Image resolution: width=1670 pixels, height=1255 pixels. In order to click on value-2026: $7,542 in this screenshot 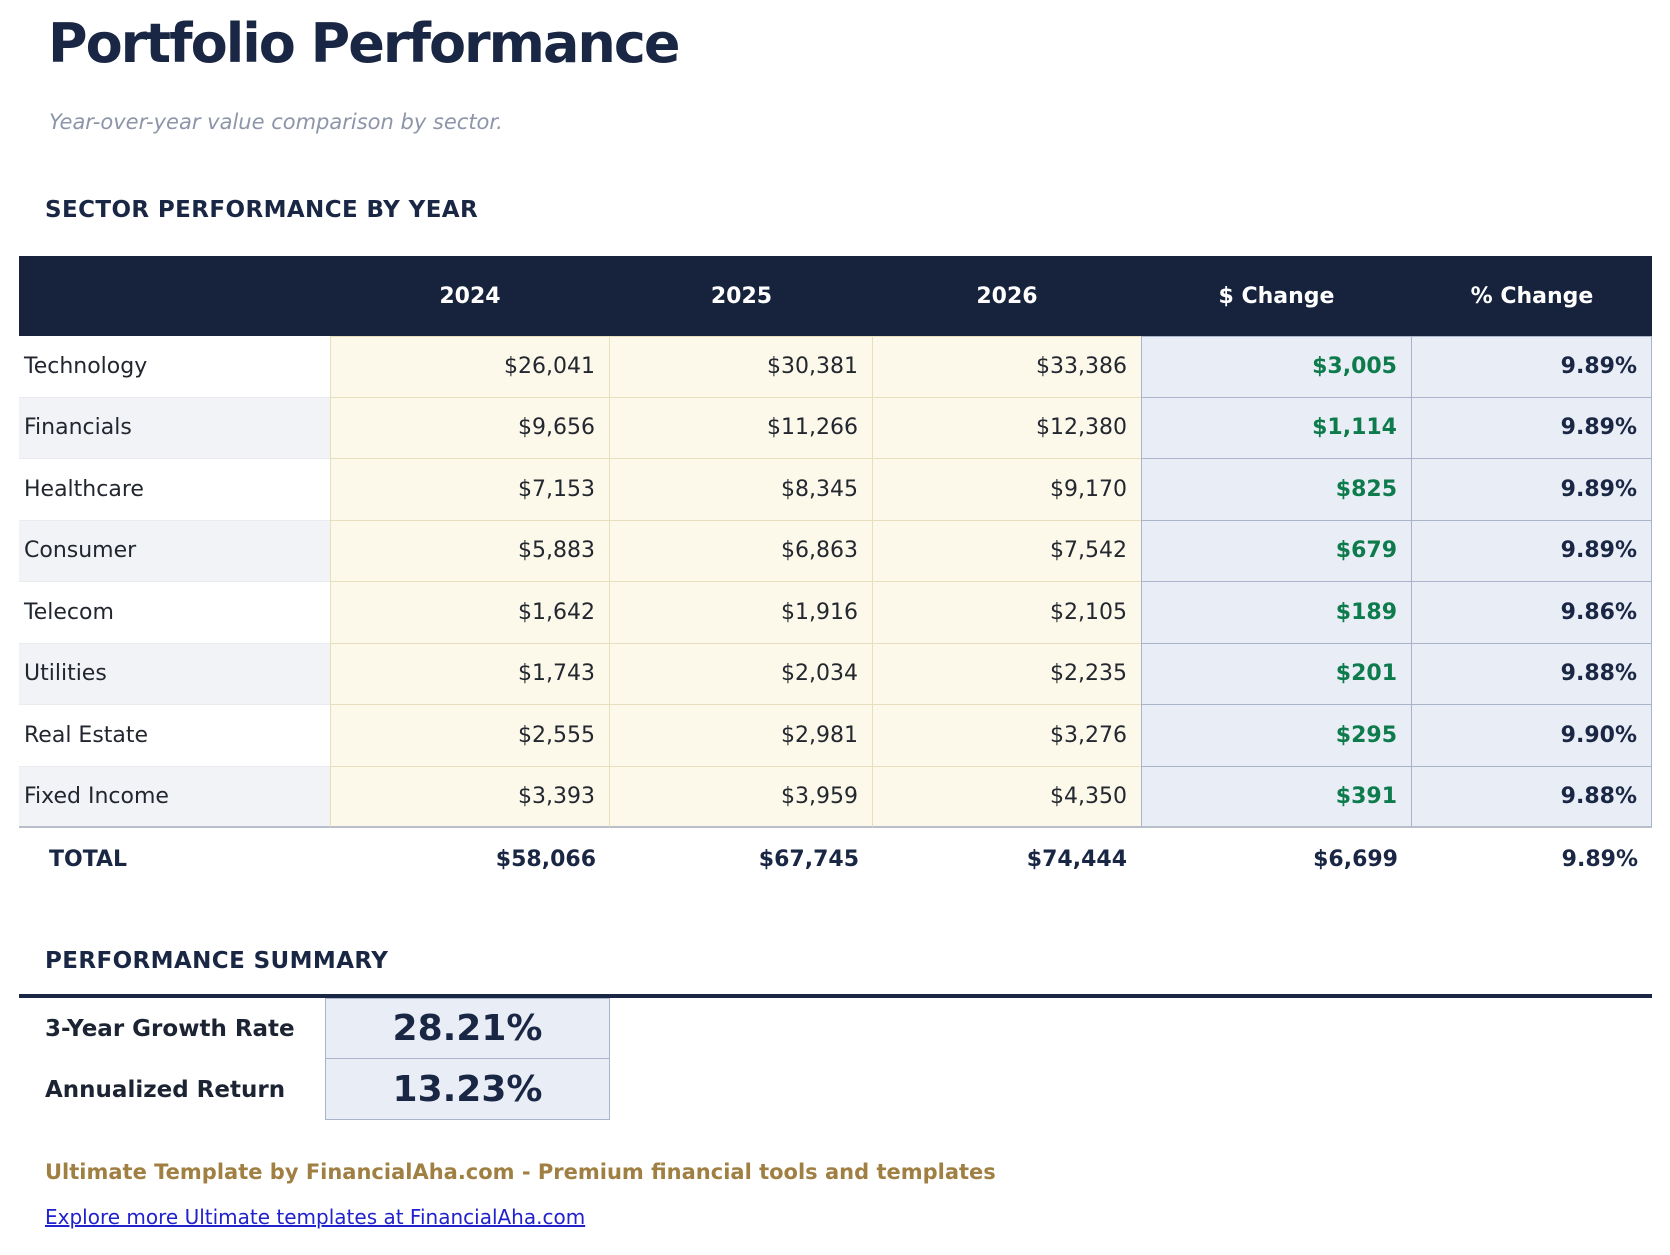, I will do `click(1007, 551)`.